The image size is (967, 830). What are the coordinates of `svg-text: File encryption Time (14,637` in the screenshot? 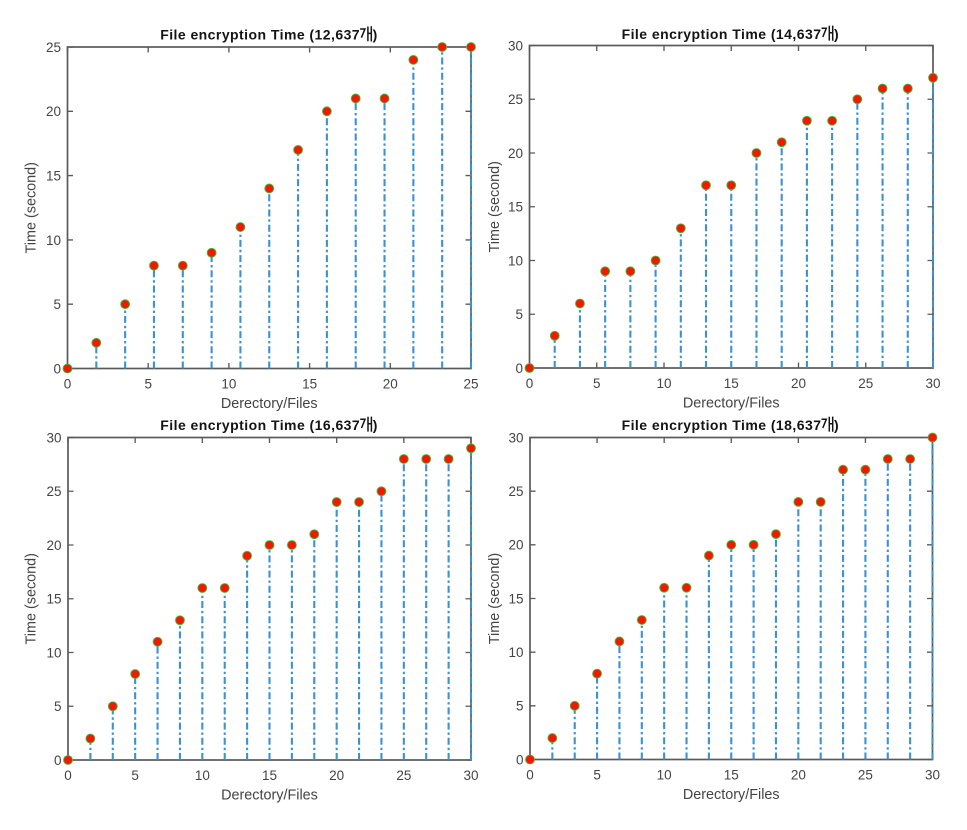 It's located at (722, 34).